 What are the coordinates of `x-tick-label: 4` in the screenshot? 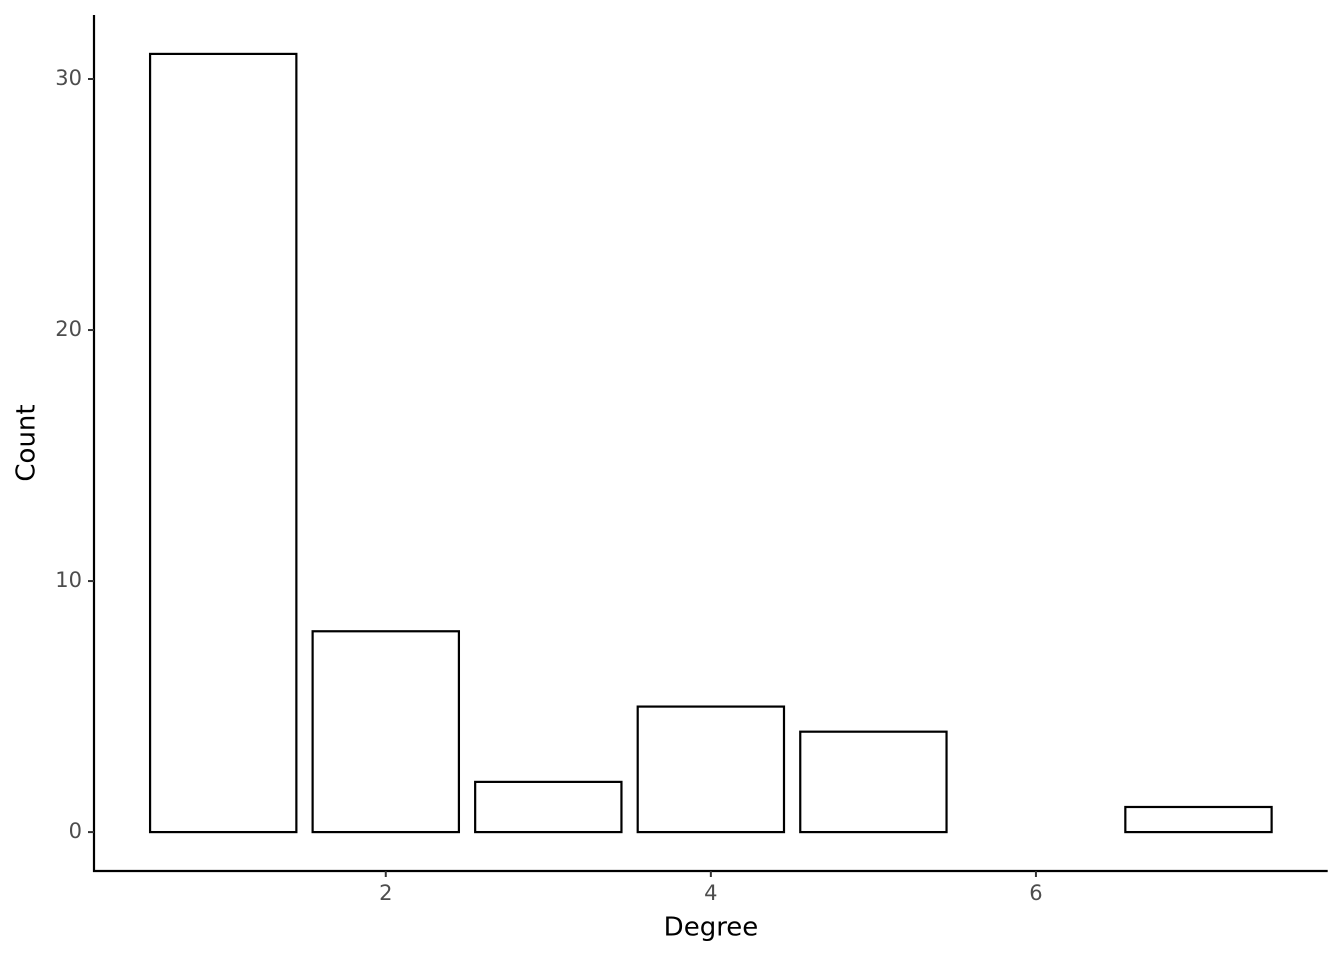 It's located at (710, 893).